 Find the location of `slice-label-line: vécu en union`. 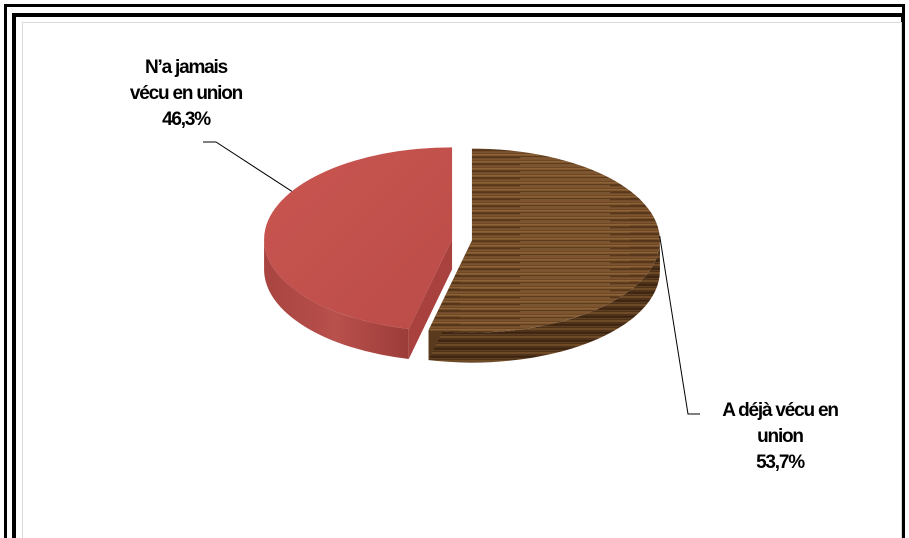

slice-label-line: vécu en union is located at coordinates (186, 93).